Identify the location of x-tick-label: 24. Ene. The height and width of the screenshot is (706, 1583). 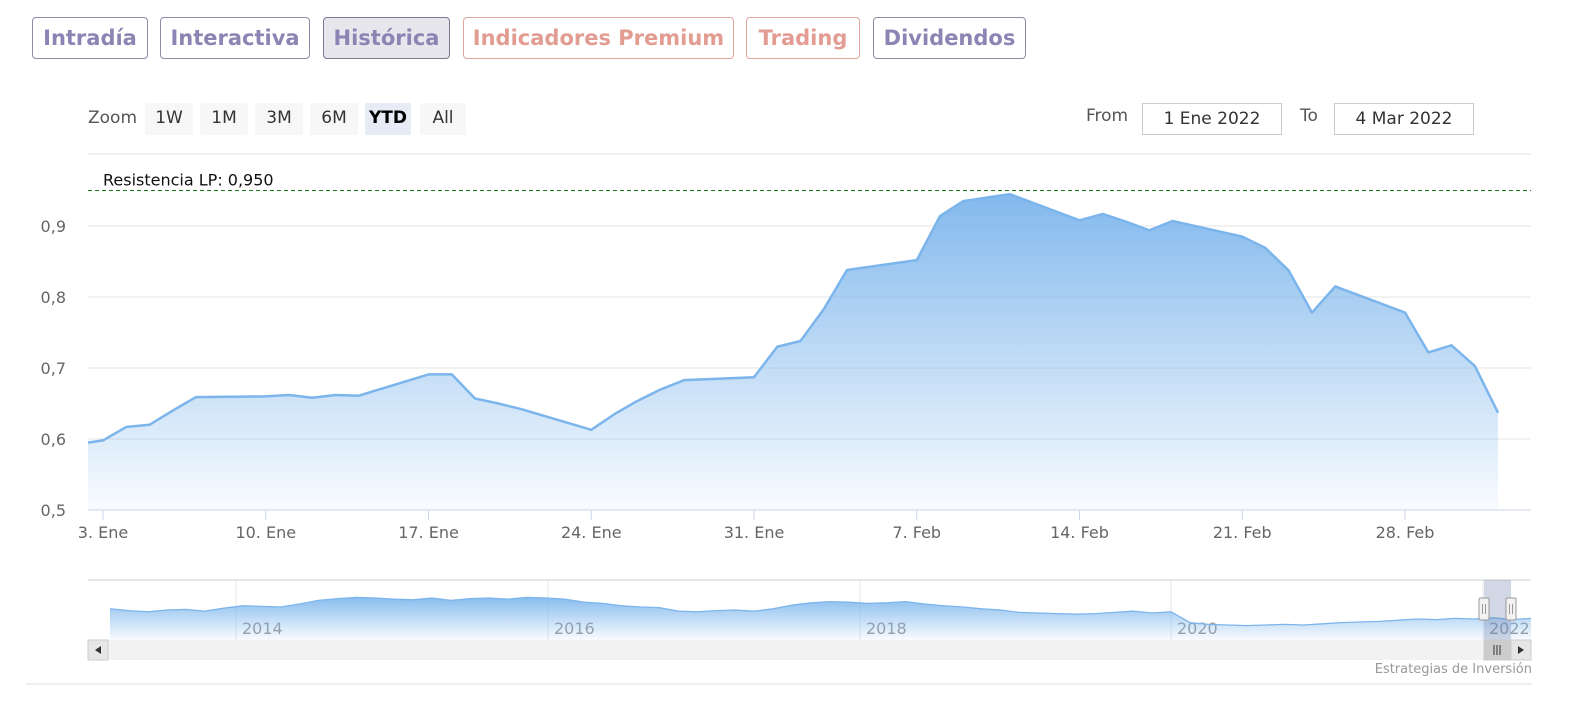
(591, 532).